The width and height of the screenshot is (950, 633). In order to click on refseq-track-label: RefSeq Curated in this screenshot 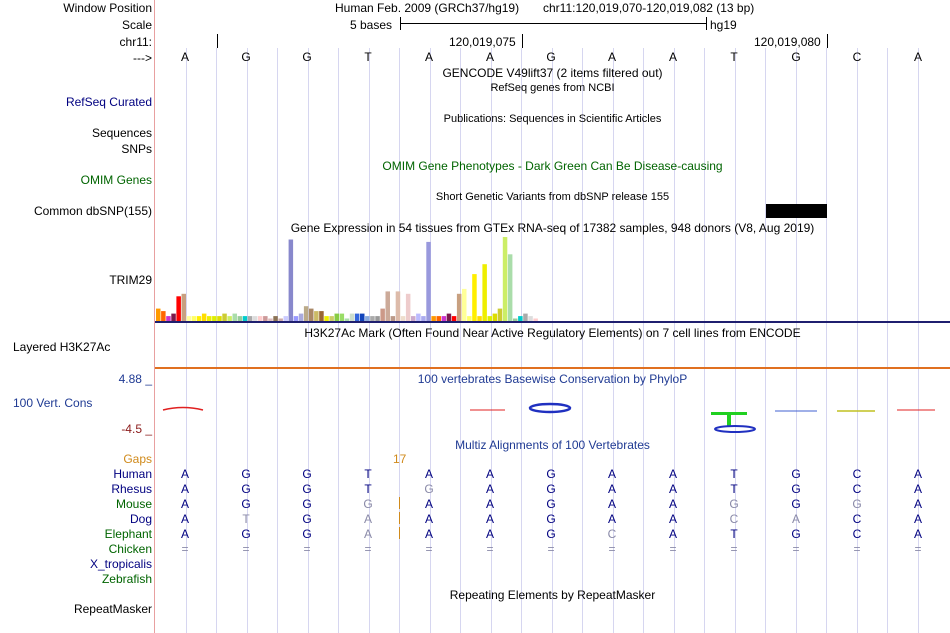, I will do `click(108, 102)`.